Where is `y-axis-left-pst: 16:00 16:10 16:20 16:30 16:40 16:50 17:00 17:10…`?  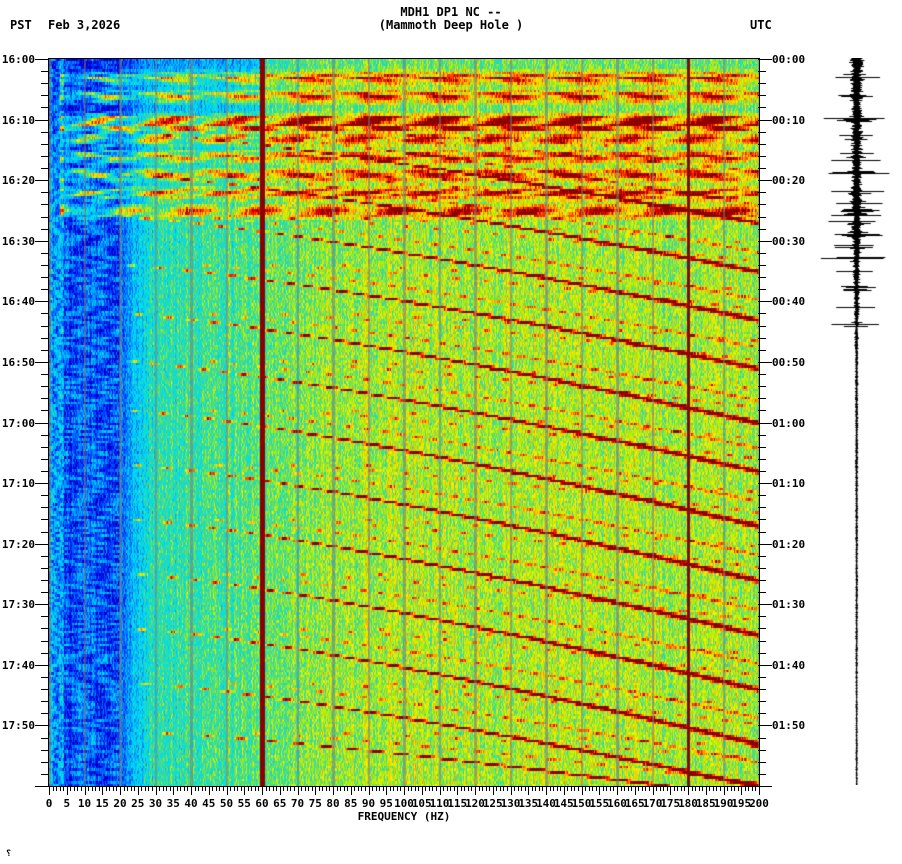 y-axis-left-pst: 16:00 16:10 16:20 16:30 16:40 16:50 17:00 17:10… is located at coordinates (24, 420).